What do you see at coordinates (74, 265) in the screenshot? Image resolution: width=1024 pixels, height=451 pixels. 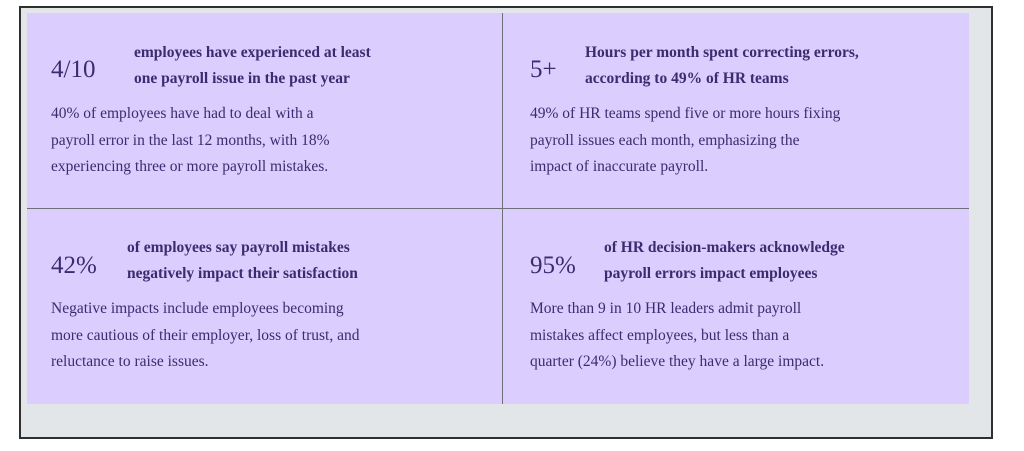 I see `stat-value-satisfaction: 42%` at bounding box center [74, 265].